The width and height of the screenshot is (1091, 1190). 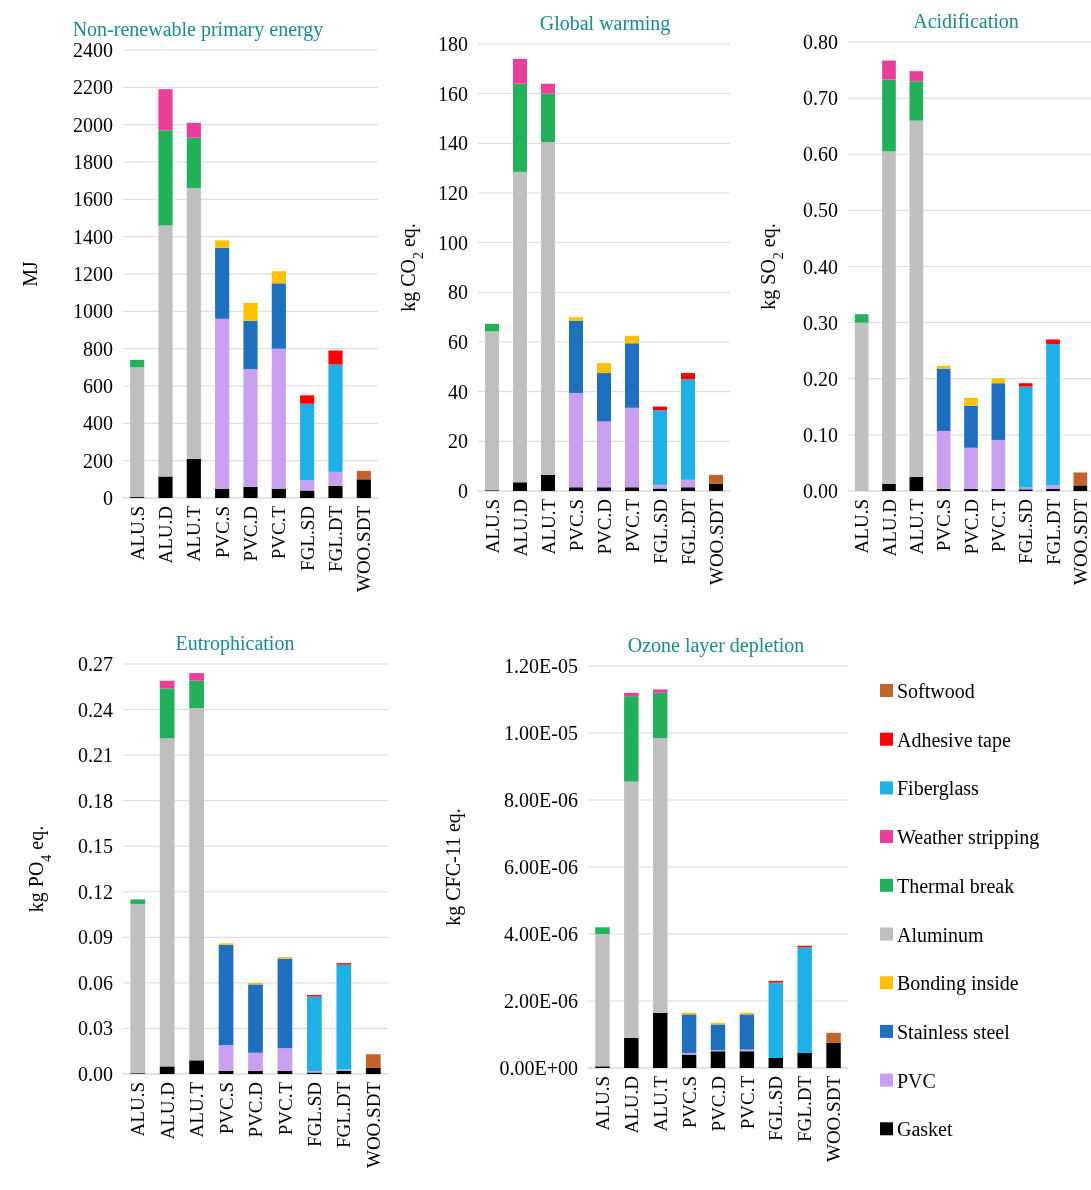 What do you see at coordinates (936, 691) in the screenshot?
I see `legend-label: Softwood` at bounding box center [936, 691].